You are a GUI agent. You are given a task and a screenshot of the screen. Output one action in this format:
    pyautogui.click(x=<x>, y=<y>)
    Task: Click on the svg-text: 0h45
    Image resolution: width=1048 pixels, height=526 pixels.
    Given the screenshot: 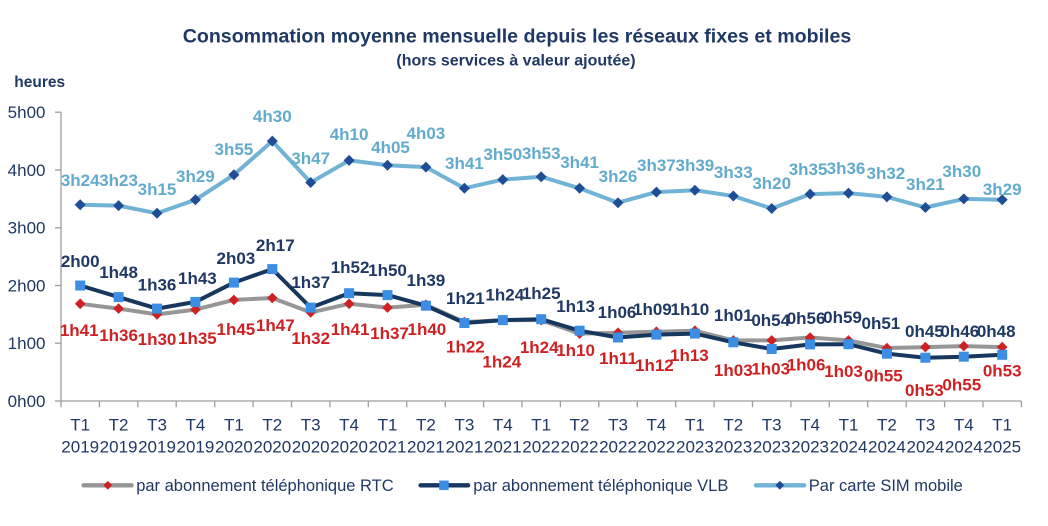 What is the action you would take?
    pyautogui.click(x=924, y=331)
    